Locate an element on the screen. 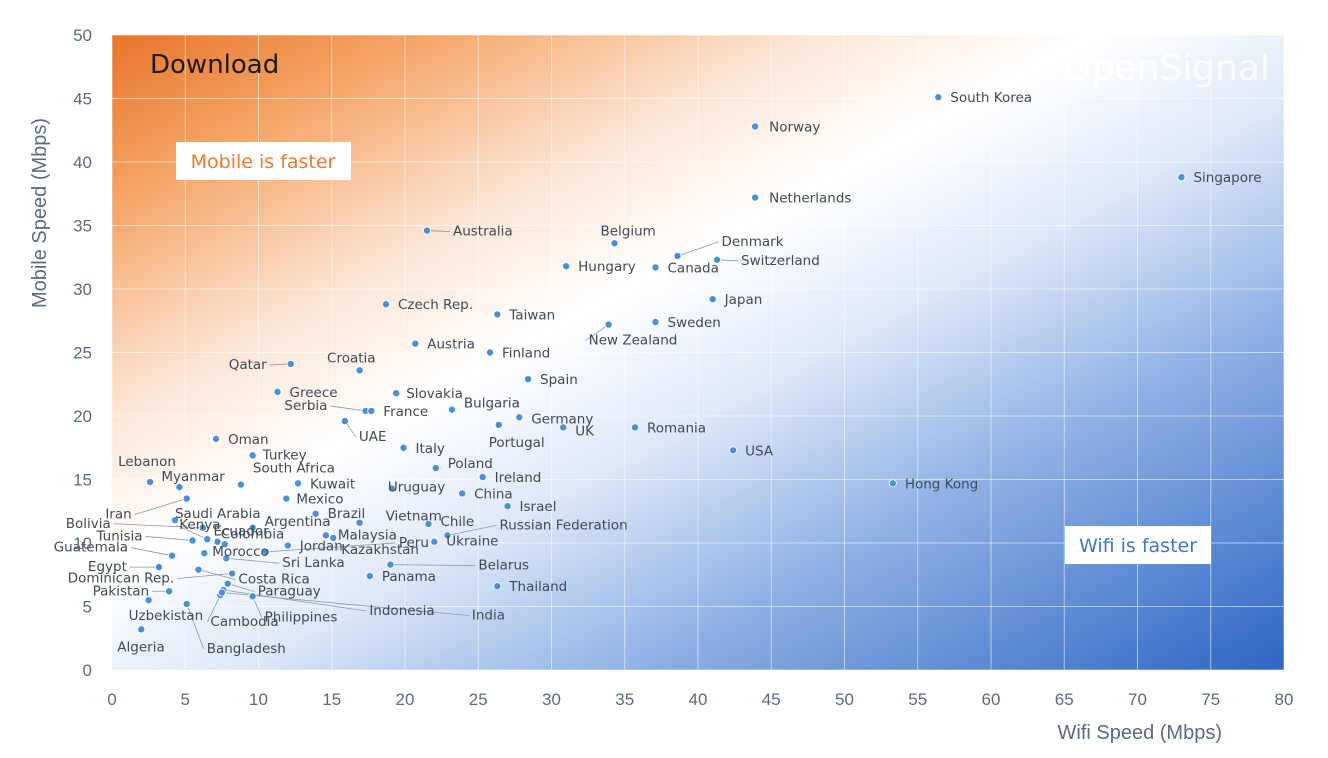  leader-iran is located at coordinates (160, 506).